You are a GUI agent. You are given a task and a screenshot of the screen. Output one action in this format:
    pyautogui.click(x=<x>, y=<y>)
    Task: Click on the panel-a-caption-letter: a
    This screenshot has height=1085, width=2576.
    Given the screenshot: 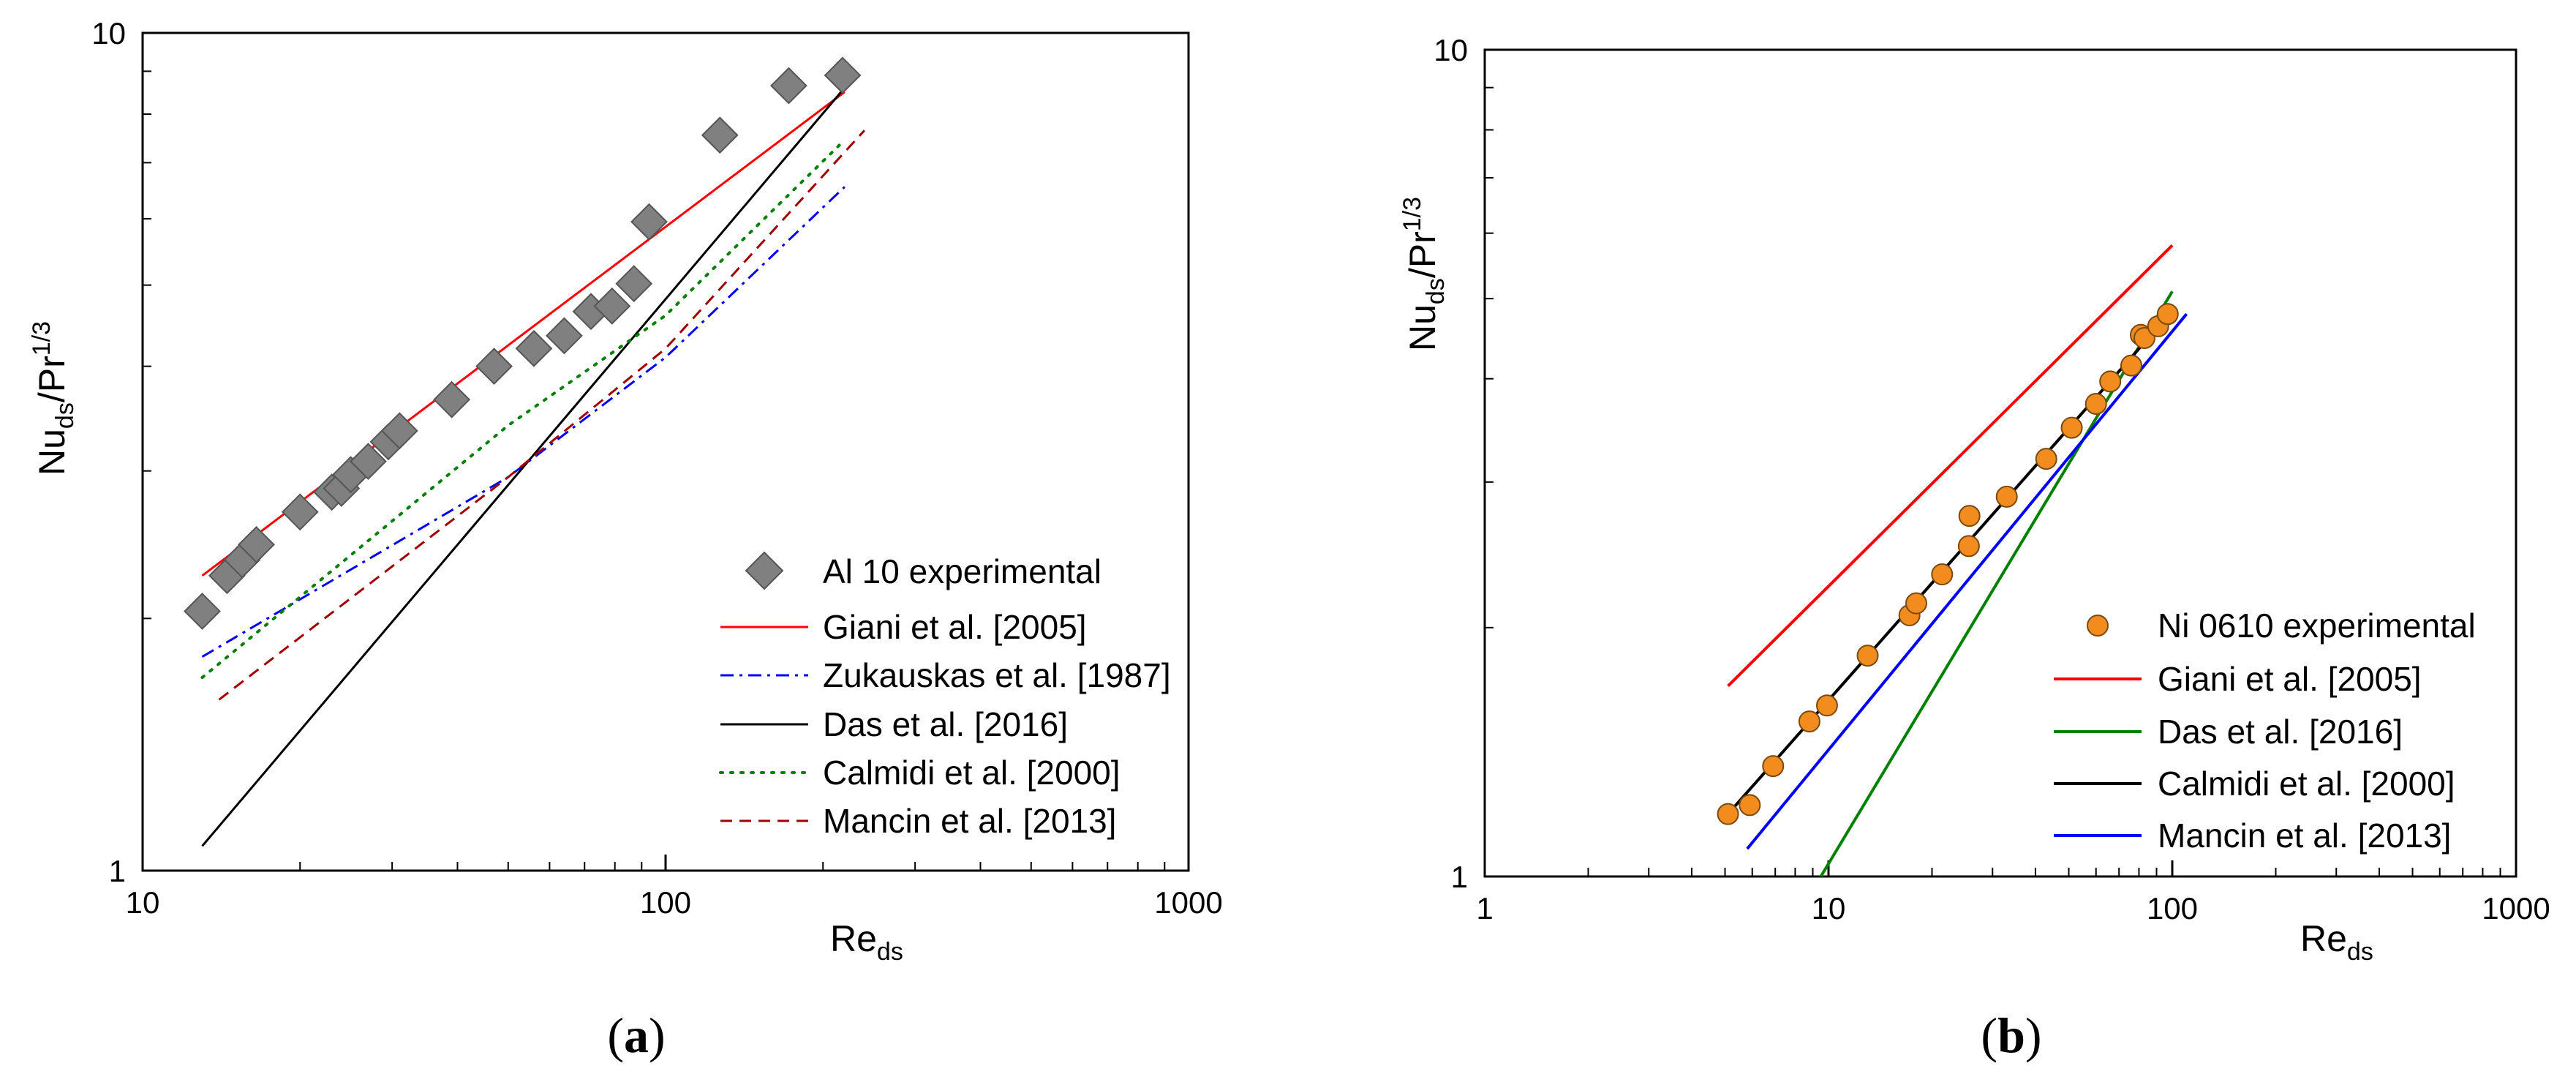 What is the action you would take?
    pyautogui.click(x=636, y=1035)
    